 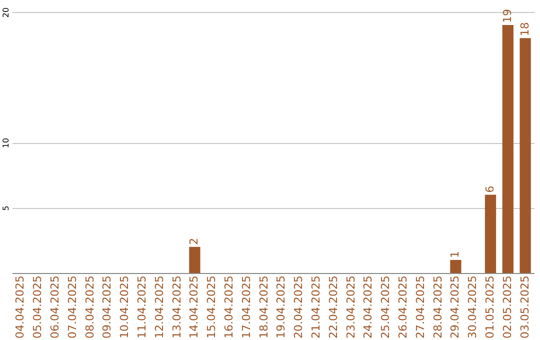 I want to click on x-tick-label: 26.04.2025, so click(x=403, y=307).